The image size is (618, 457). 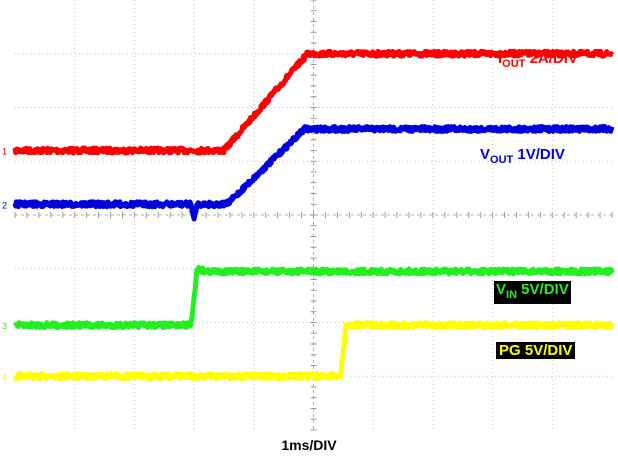 I want to click on channel-marker: 2, so click(x=4, y=205).